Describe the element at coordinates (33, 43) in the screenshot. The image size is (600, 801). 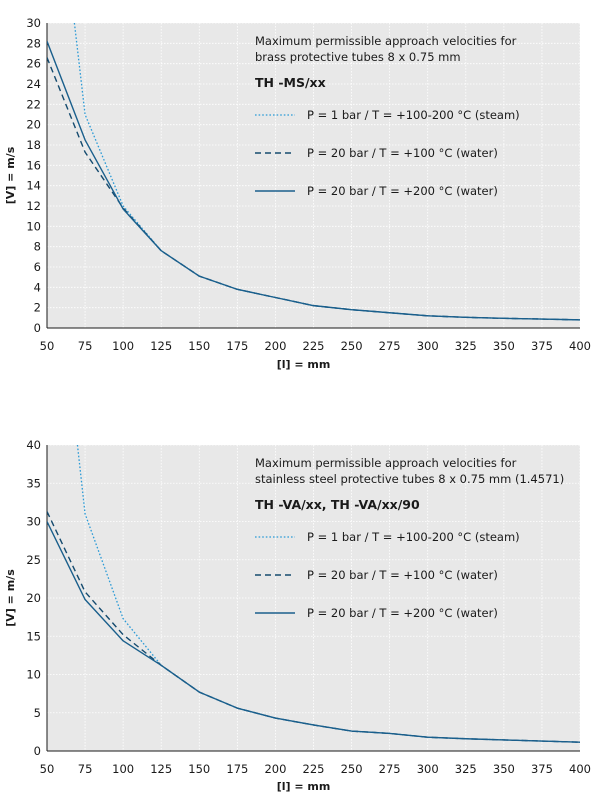
I see `y-tick-label: 28` at that location.